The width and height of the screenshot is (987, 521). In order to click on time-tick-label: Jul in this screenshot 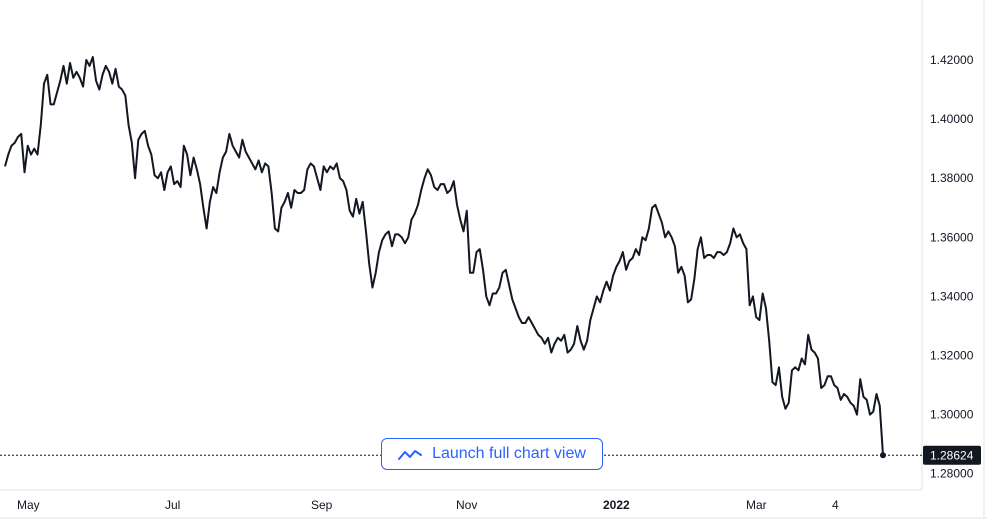, I will do `click(172, 505)`.